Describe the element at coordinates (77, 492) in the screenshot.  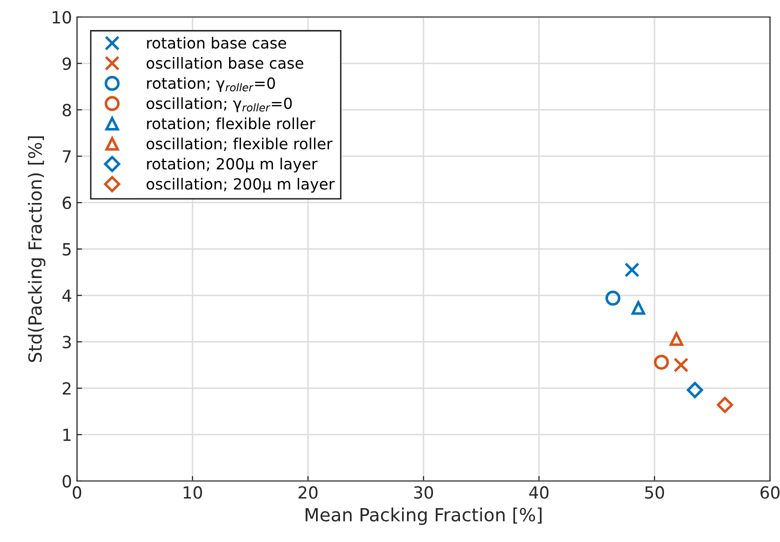
I see `x-tick-label: 0` at that location.